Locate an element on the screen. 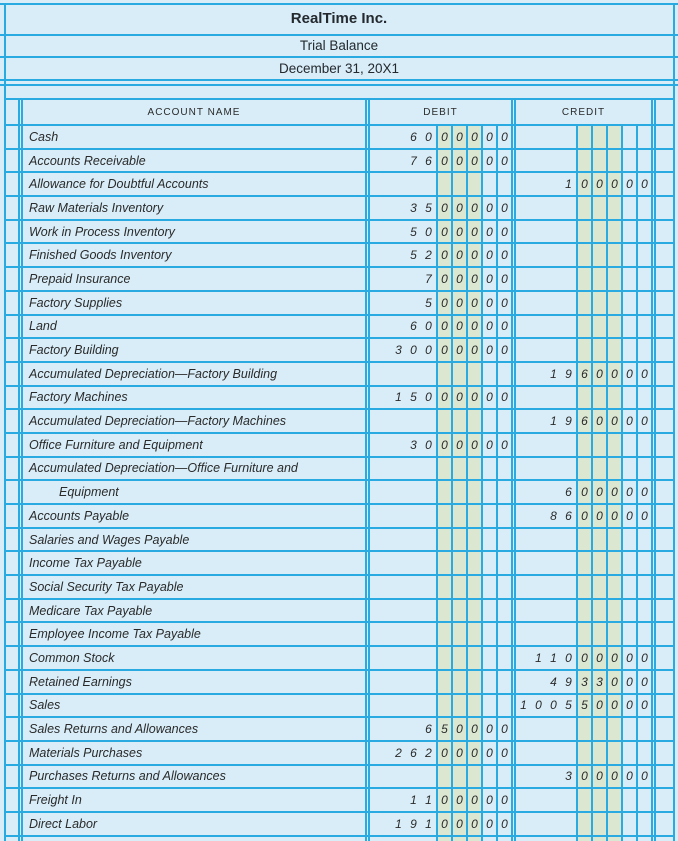 The width and height of the screenshot is (678, 841). account-name: Accounts Receivable is located at coordinates (87, 160).